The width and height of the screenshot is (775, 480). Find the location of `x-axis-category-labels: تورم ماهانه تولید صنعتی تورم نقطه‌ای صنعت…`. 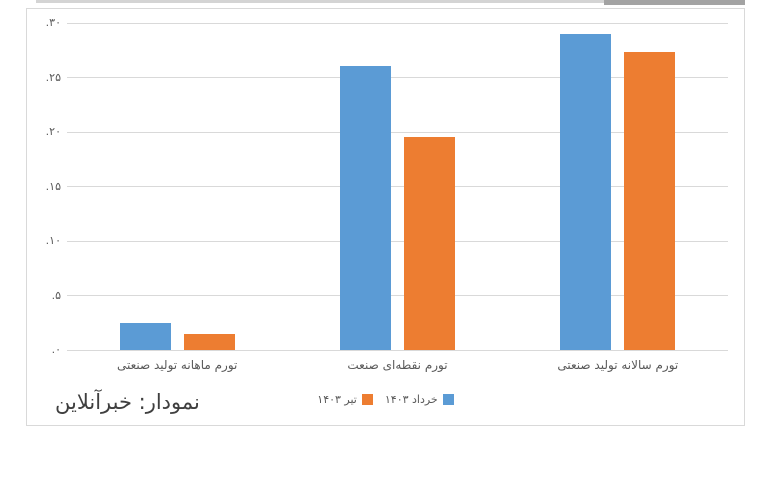

x-axis-category-labels: تورم ماهانه تولید صنعتی تورم نقطه‌ای صنعت… is located at coordinates (397, 365).